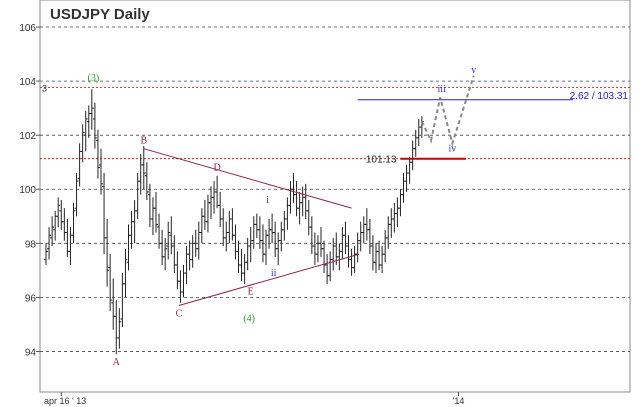  Describe the element at coordinates (473, 70) in the screenshot. I see `wave-label: v` at that location.